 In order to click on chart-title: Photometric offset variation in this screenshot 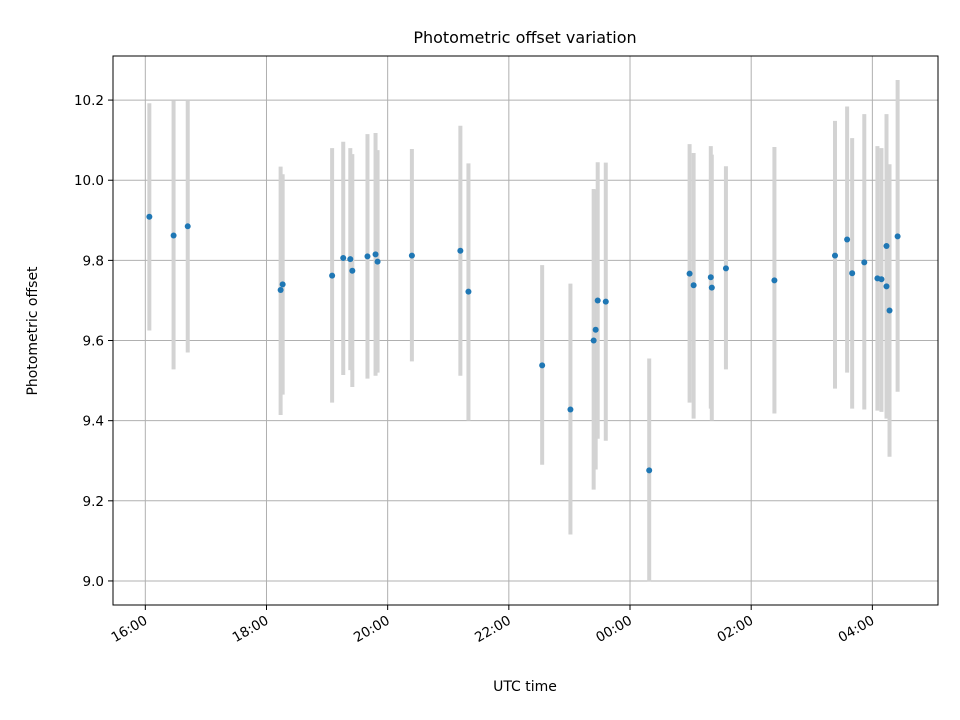, I will do `click(524, 37)`.